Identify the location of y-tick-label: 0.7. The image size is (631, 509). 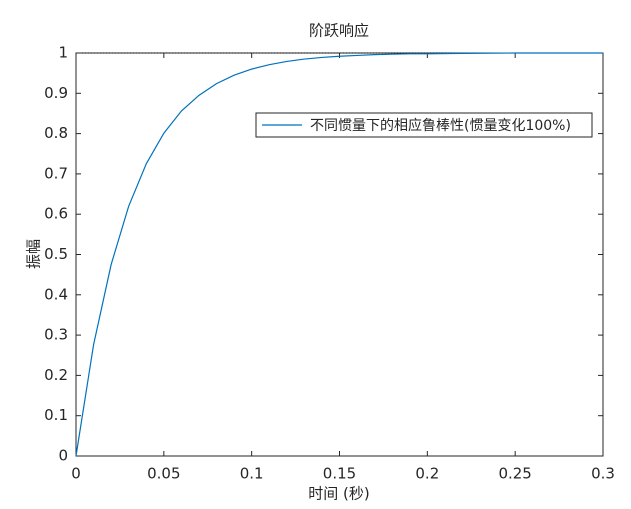
(56, 173).